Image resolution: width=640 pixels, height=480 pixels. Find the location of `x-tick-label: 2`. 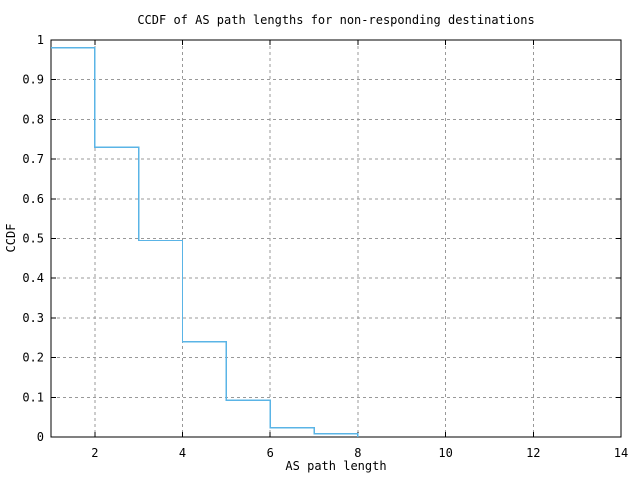

x-tick-label: 2 is located at coordinates (94, 453).